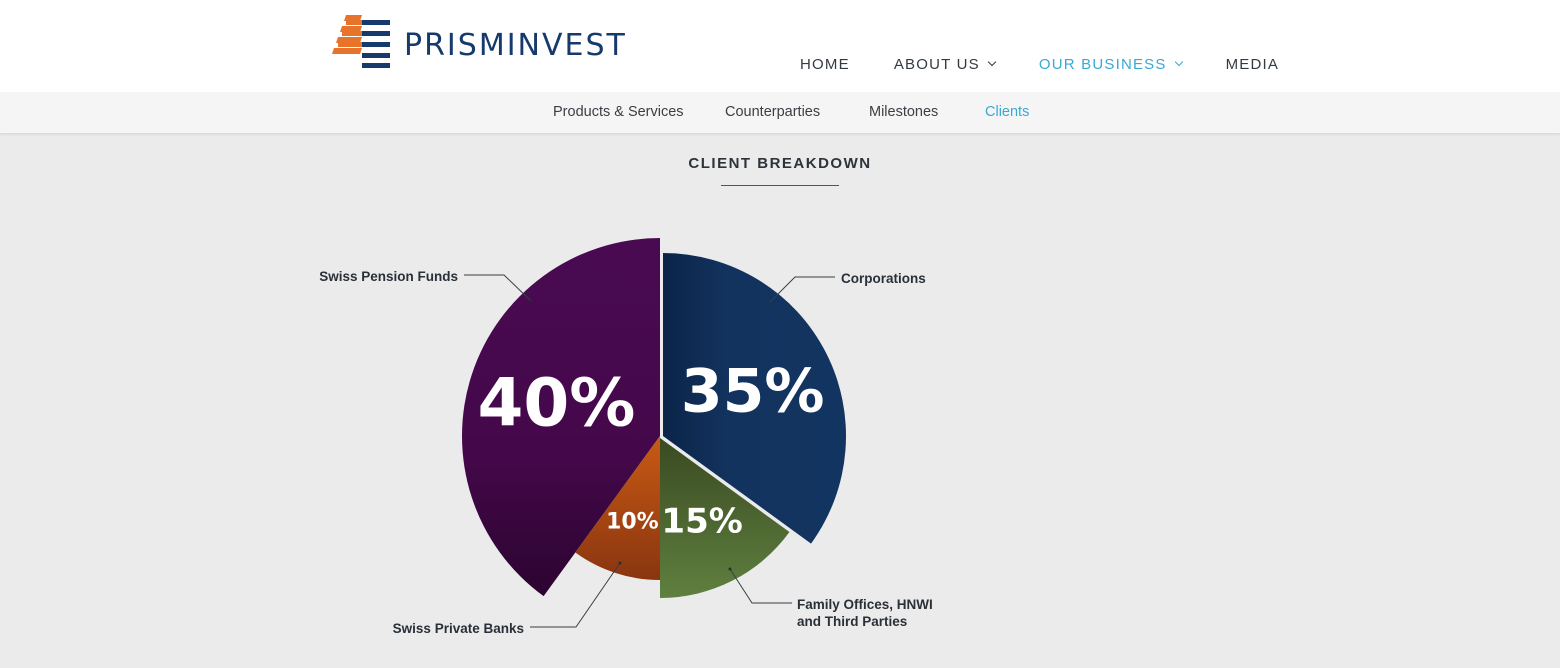 This screenshot has height=668, width=1560. What do you see at coordinates (617, 508) in the screenshot?
I see `pie-slice-swiss-private-banks` at bounding box center [617, 508].